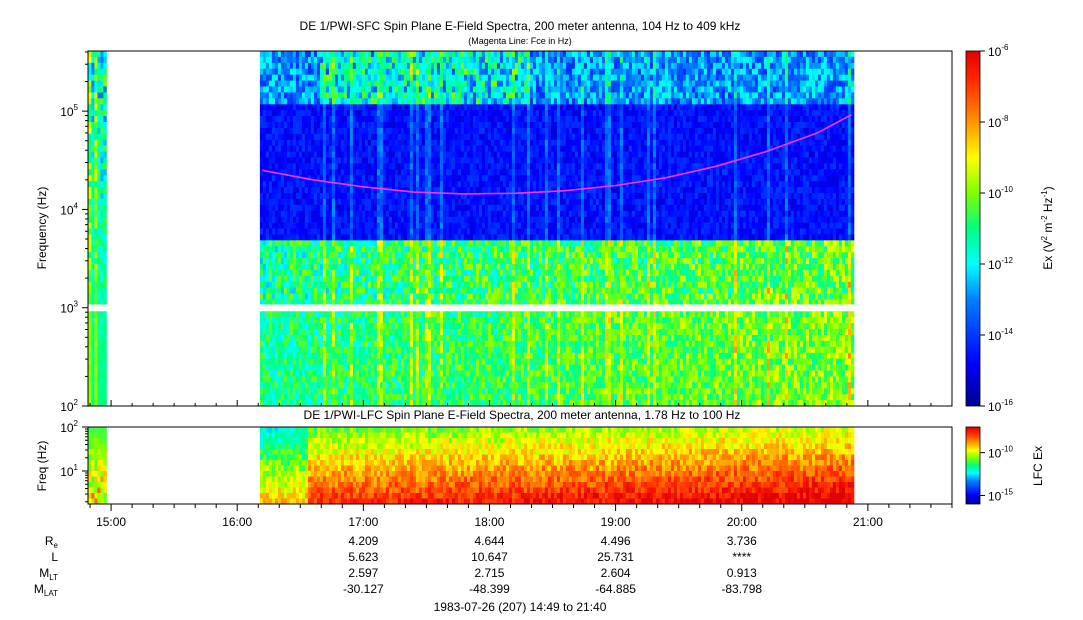 Image resolution: width=1083 pixels, height=620 pixels. Describe the element at coordinates (363, 573) in the screenshot. I see `ephemeris-value: 2.597` at that location.